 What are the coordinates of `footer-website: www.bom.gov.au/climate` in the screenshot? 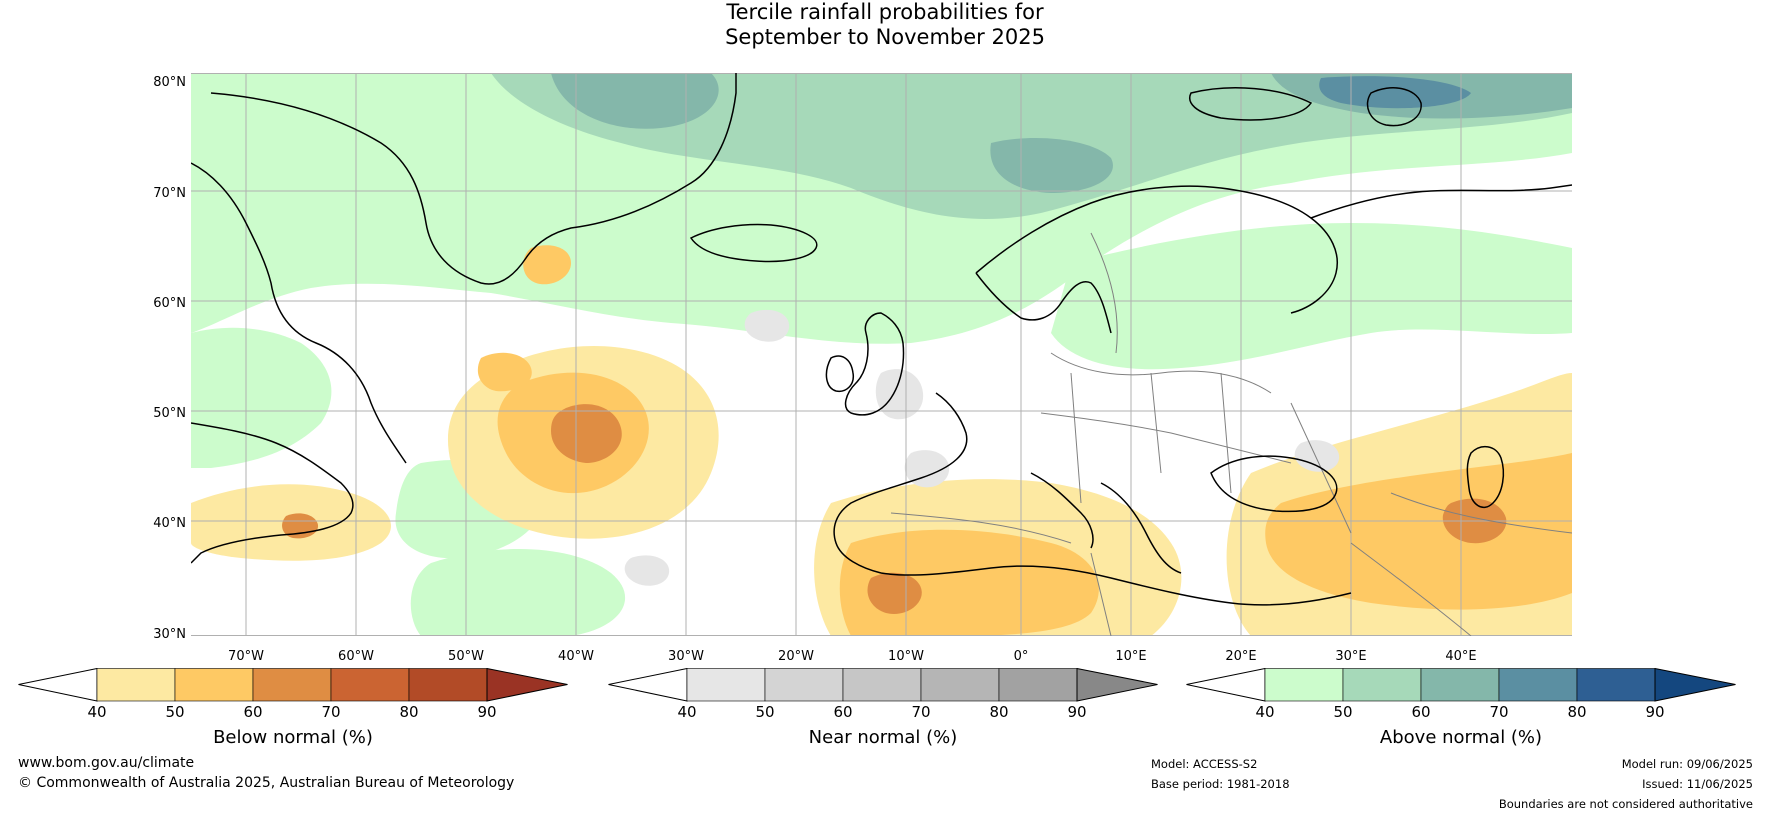 It's located at (106, 763).